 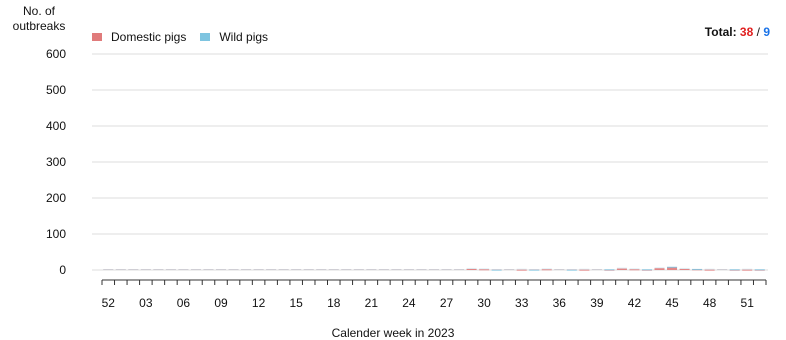 What do you see at coordinates (139, 37) in the screenshot?
I see `legend-item-domestic: Domestic pigs` at bounding box center [139, 37].